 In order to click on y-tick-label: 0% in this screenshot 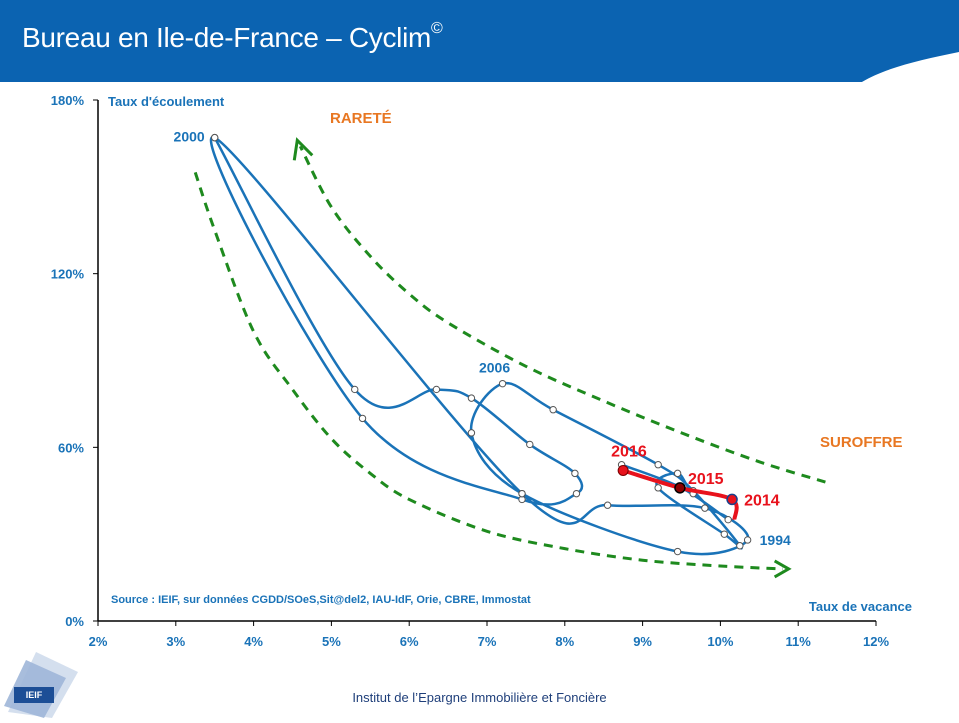, I will do `click(74, 621)`.